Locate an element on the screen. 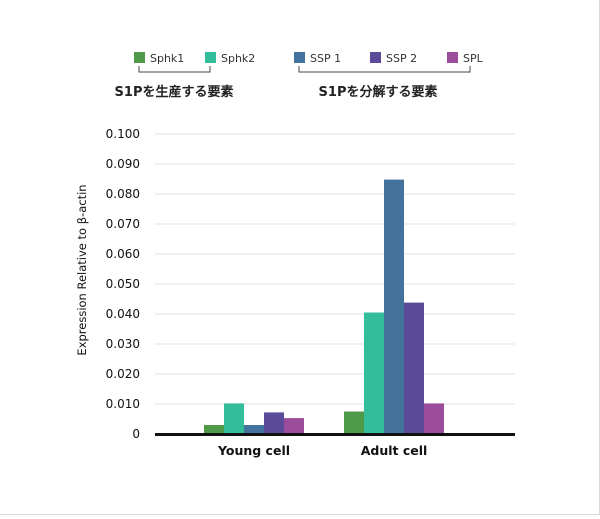 This screenshot has height=519, width=600. y-tick-label: 0.040 is located at coordinates (123, 314).